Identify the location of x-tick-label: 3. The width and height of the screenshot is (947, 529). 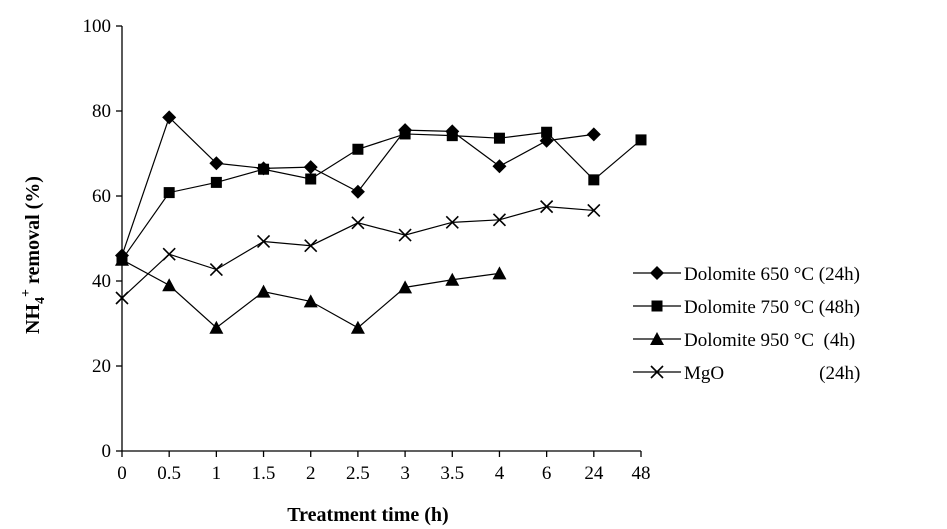
(405, 473).